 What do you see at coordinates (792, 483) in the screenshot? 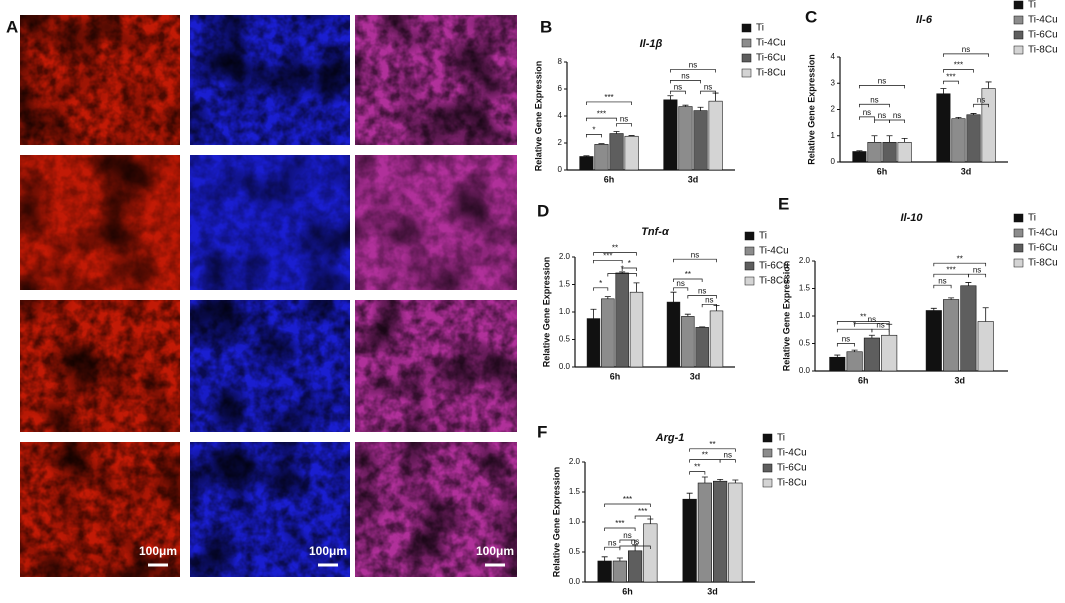
I see `legend-label: Ti-8Cu` at bounding box center [792, 483].